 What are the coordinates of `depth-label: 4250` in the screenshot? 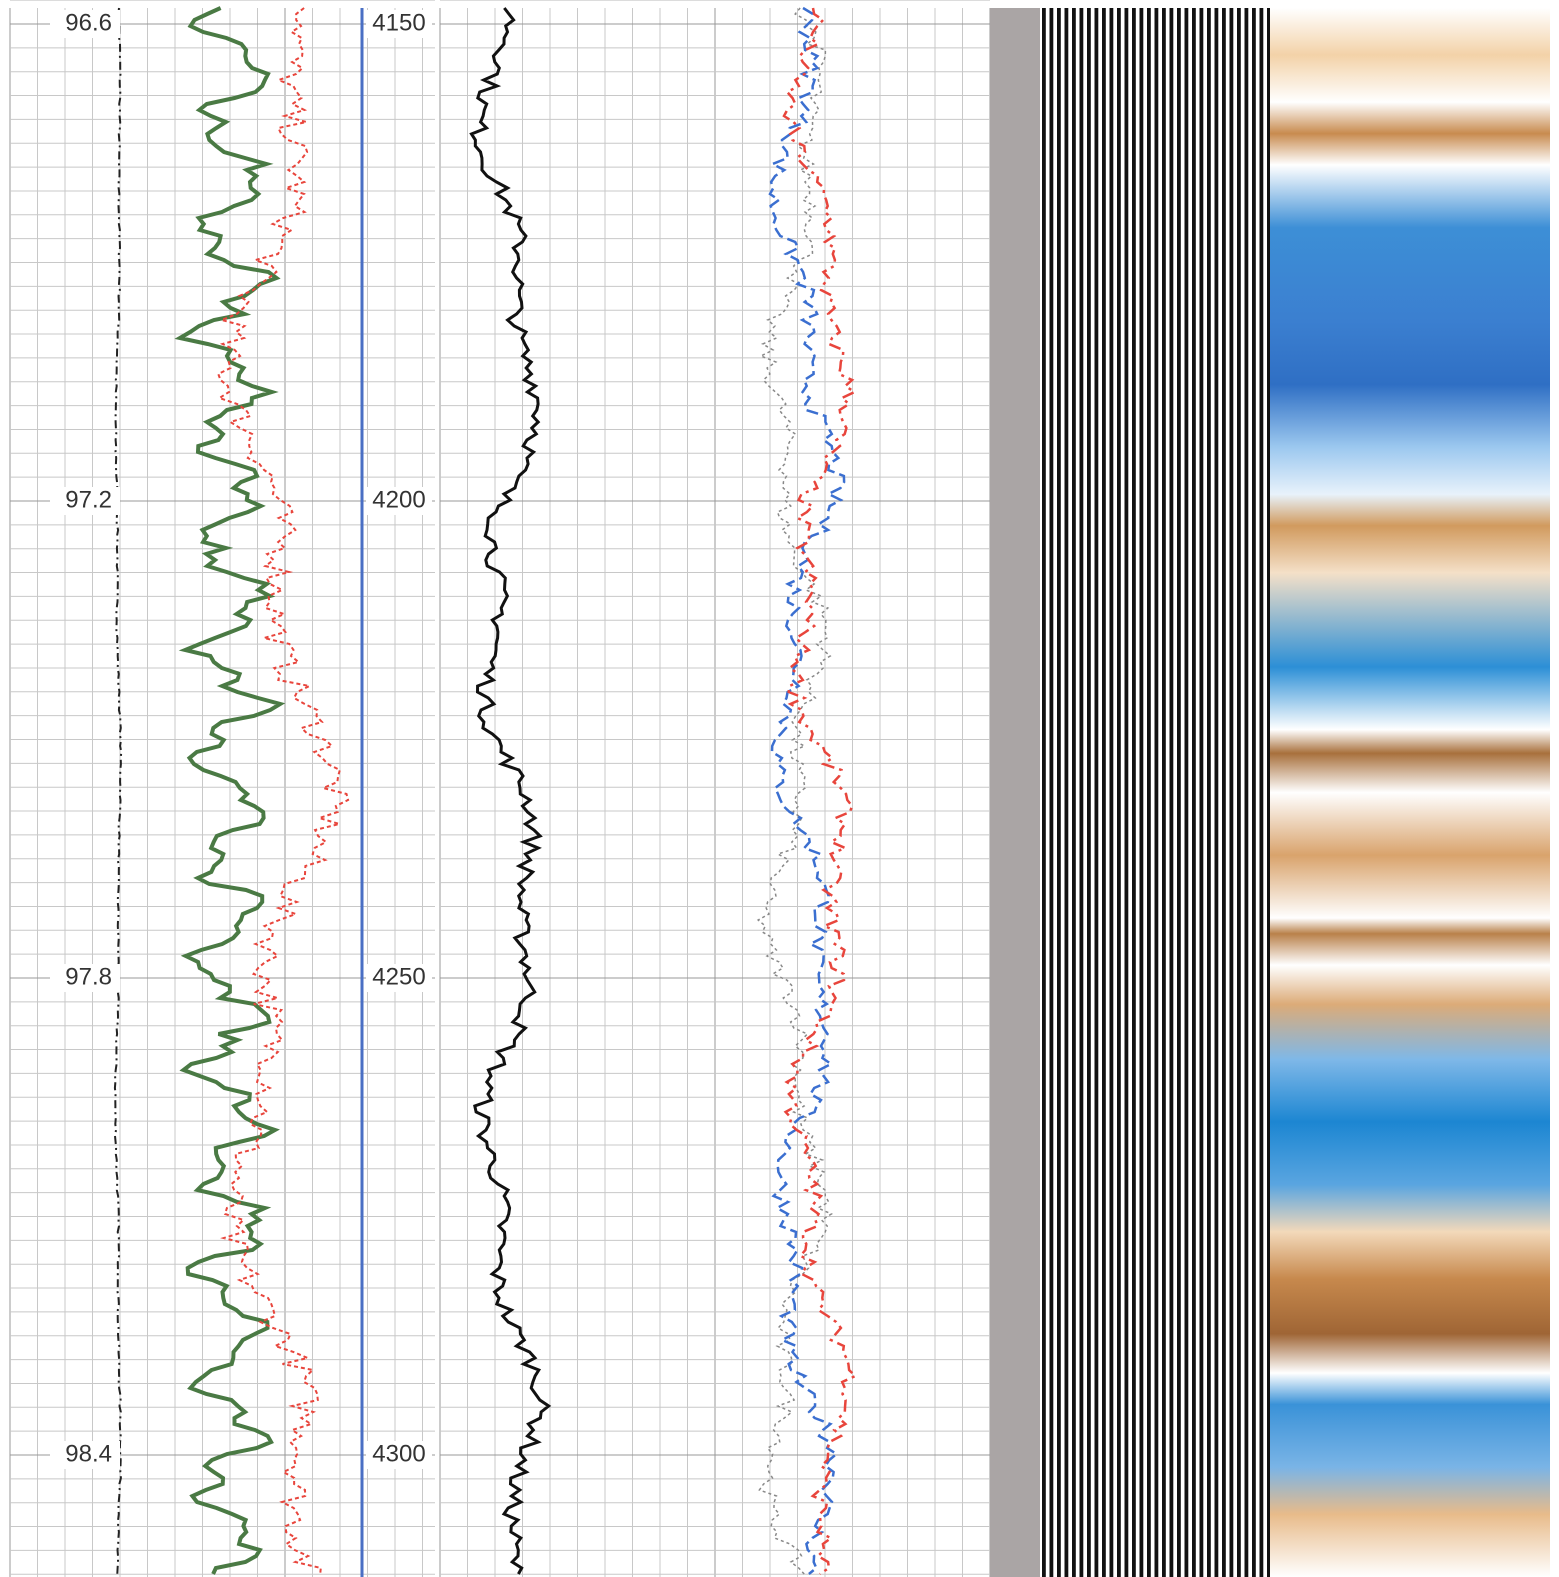 It's located at (398, 976).